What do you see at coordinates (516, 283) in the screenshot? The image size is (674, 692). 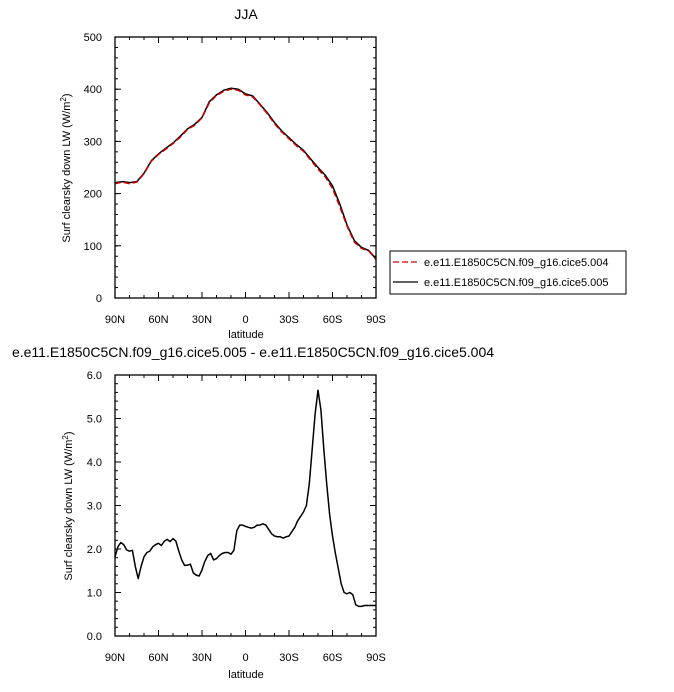 I see `legend-label-005: e.e11.E1850C5CN.f09_g16.cice5.005` at bounding box center [516, 283].